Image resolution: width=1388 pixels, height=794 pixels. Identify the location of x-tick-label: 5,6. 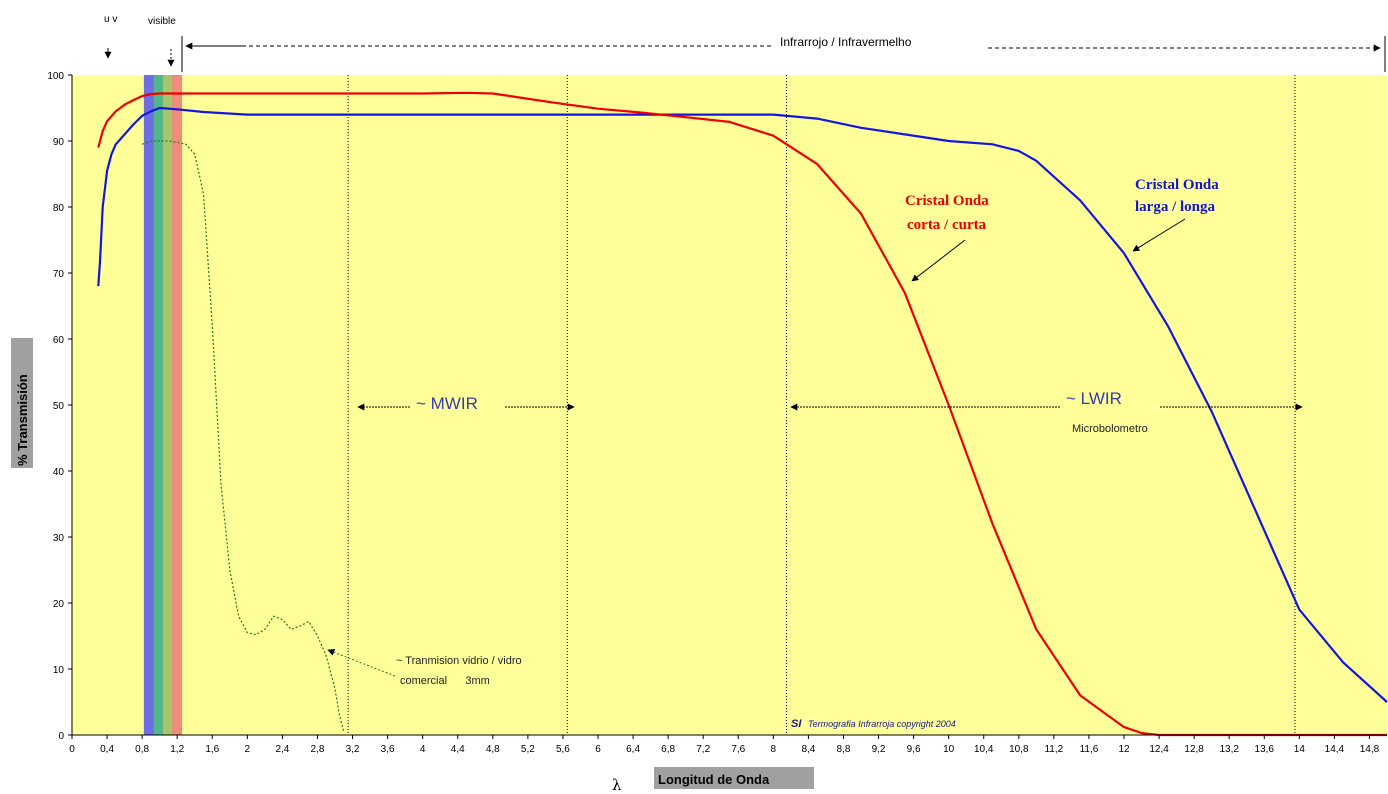
(563, 749).